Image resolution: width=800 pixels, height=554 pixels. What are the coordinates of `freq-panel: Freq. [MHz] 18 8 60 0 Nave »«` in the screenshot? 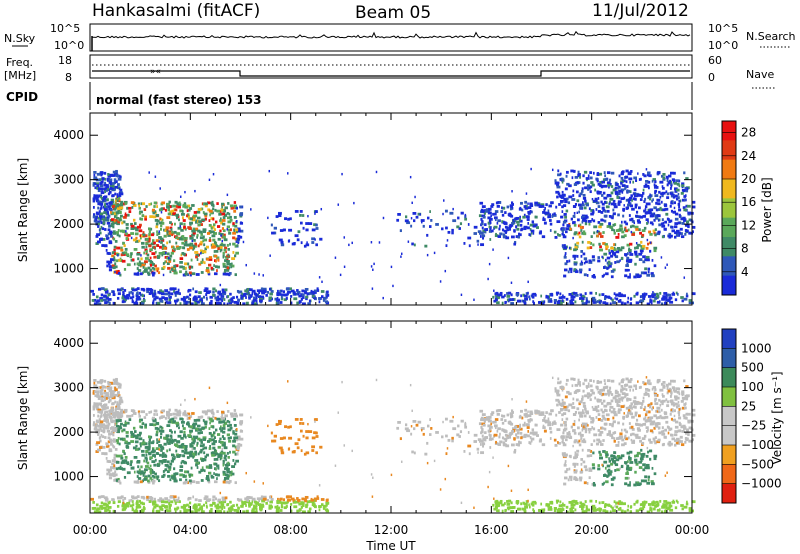 It's located at (390, 71).